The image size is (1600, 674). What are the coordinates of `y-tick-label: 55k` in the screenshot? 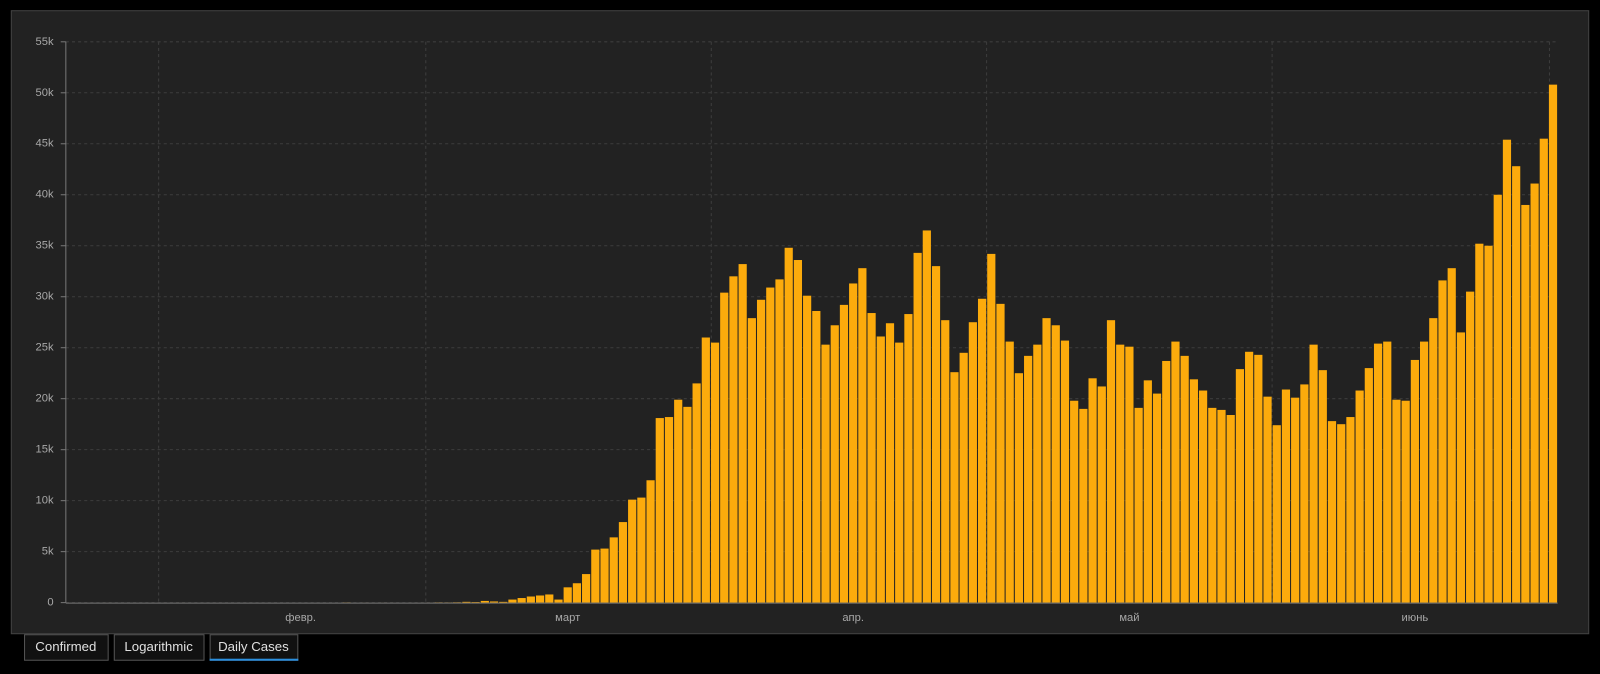 It's located at (45, 42).